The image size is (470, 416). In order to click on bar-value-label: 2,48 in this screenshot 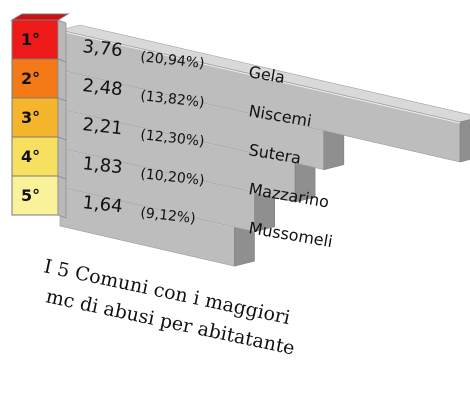, I will do `click(102, 87)`.